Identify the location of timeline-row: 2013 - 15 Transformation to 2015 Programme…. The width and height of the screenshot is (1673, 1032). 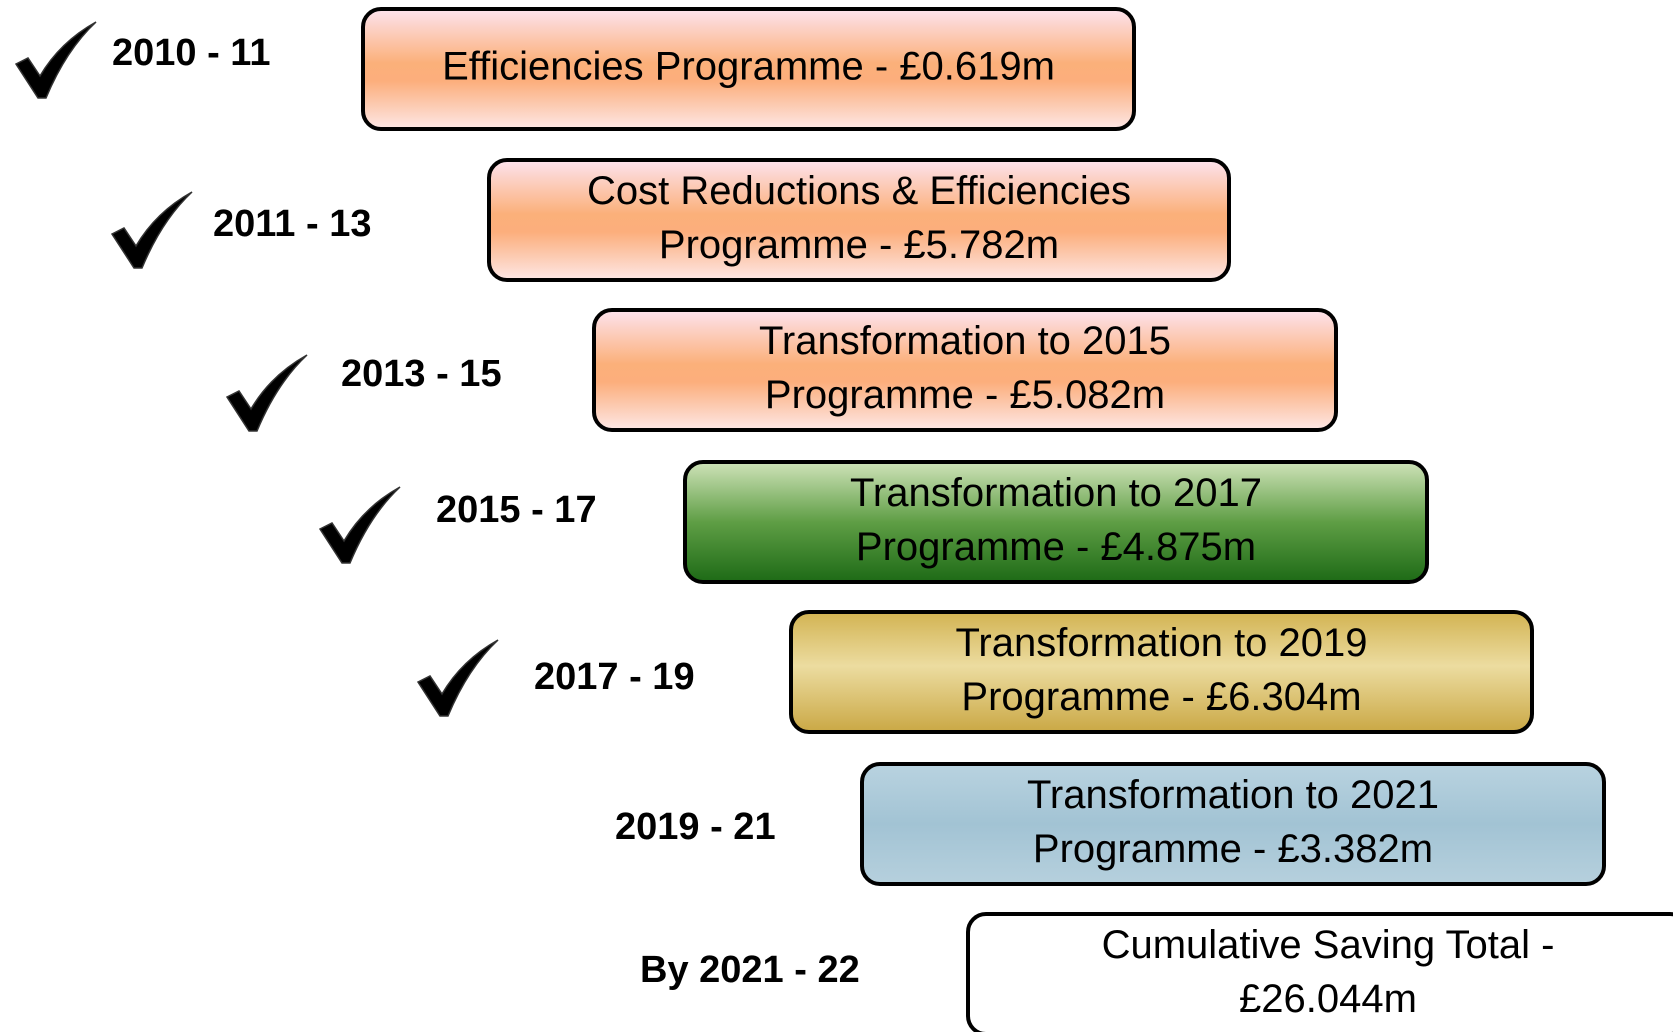
(781, 370).